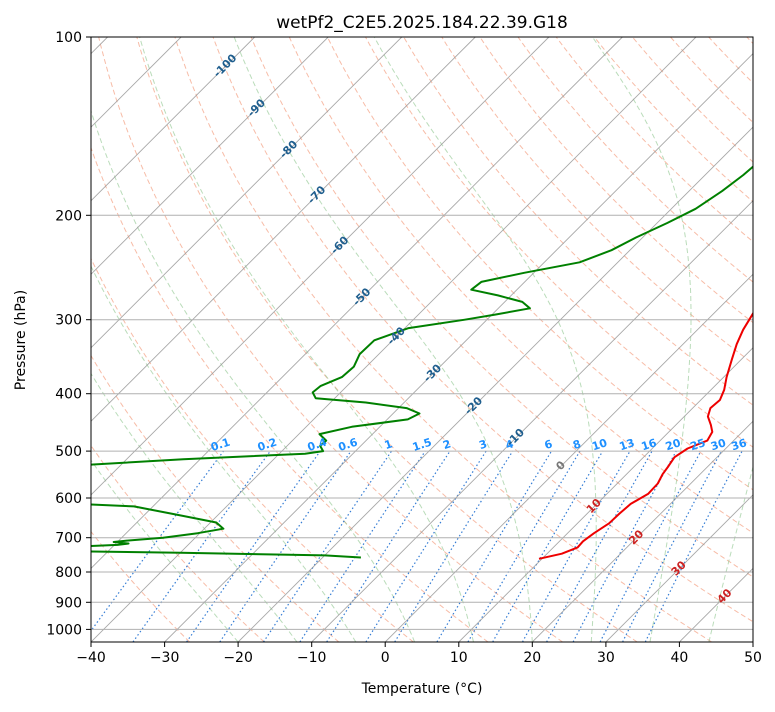  I want to click on x-axis-label: Temperature (°C), so click(422, 689).